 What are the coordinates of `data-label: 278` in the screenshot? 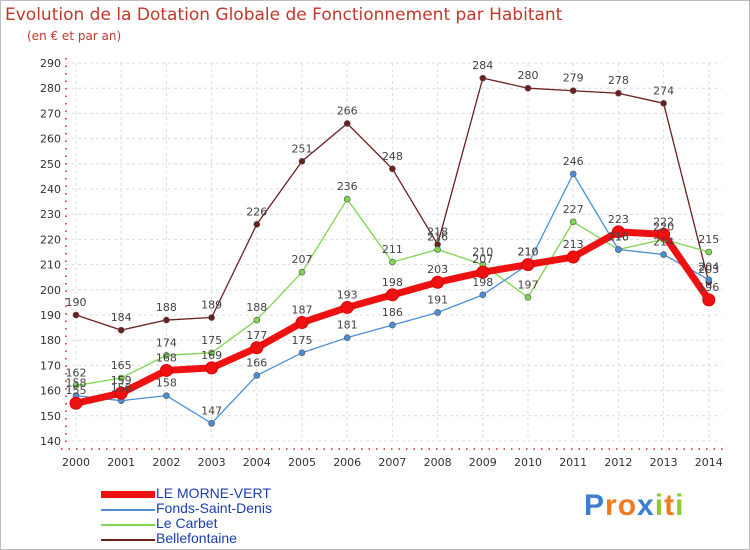 It's located at (618, 80).